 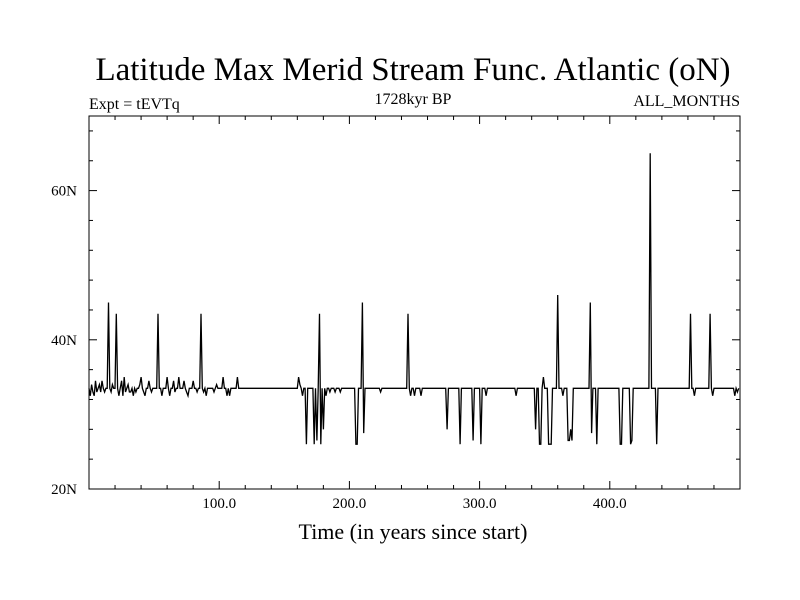 I want to click on months-label: ALL_MONTHS, so click(x=686, y=101).